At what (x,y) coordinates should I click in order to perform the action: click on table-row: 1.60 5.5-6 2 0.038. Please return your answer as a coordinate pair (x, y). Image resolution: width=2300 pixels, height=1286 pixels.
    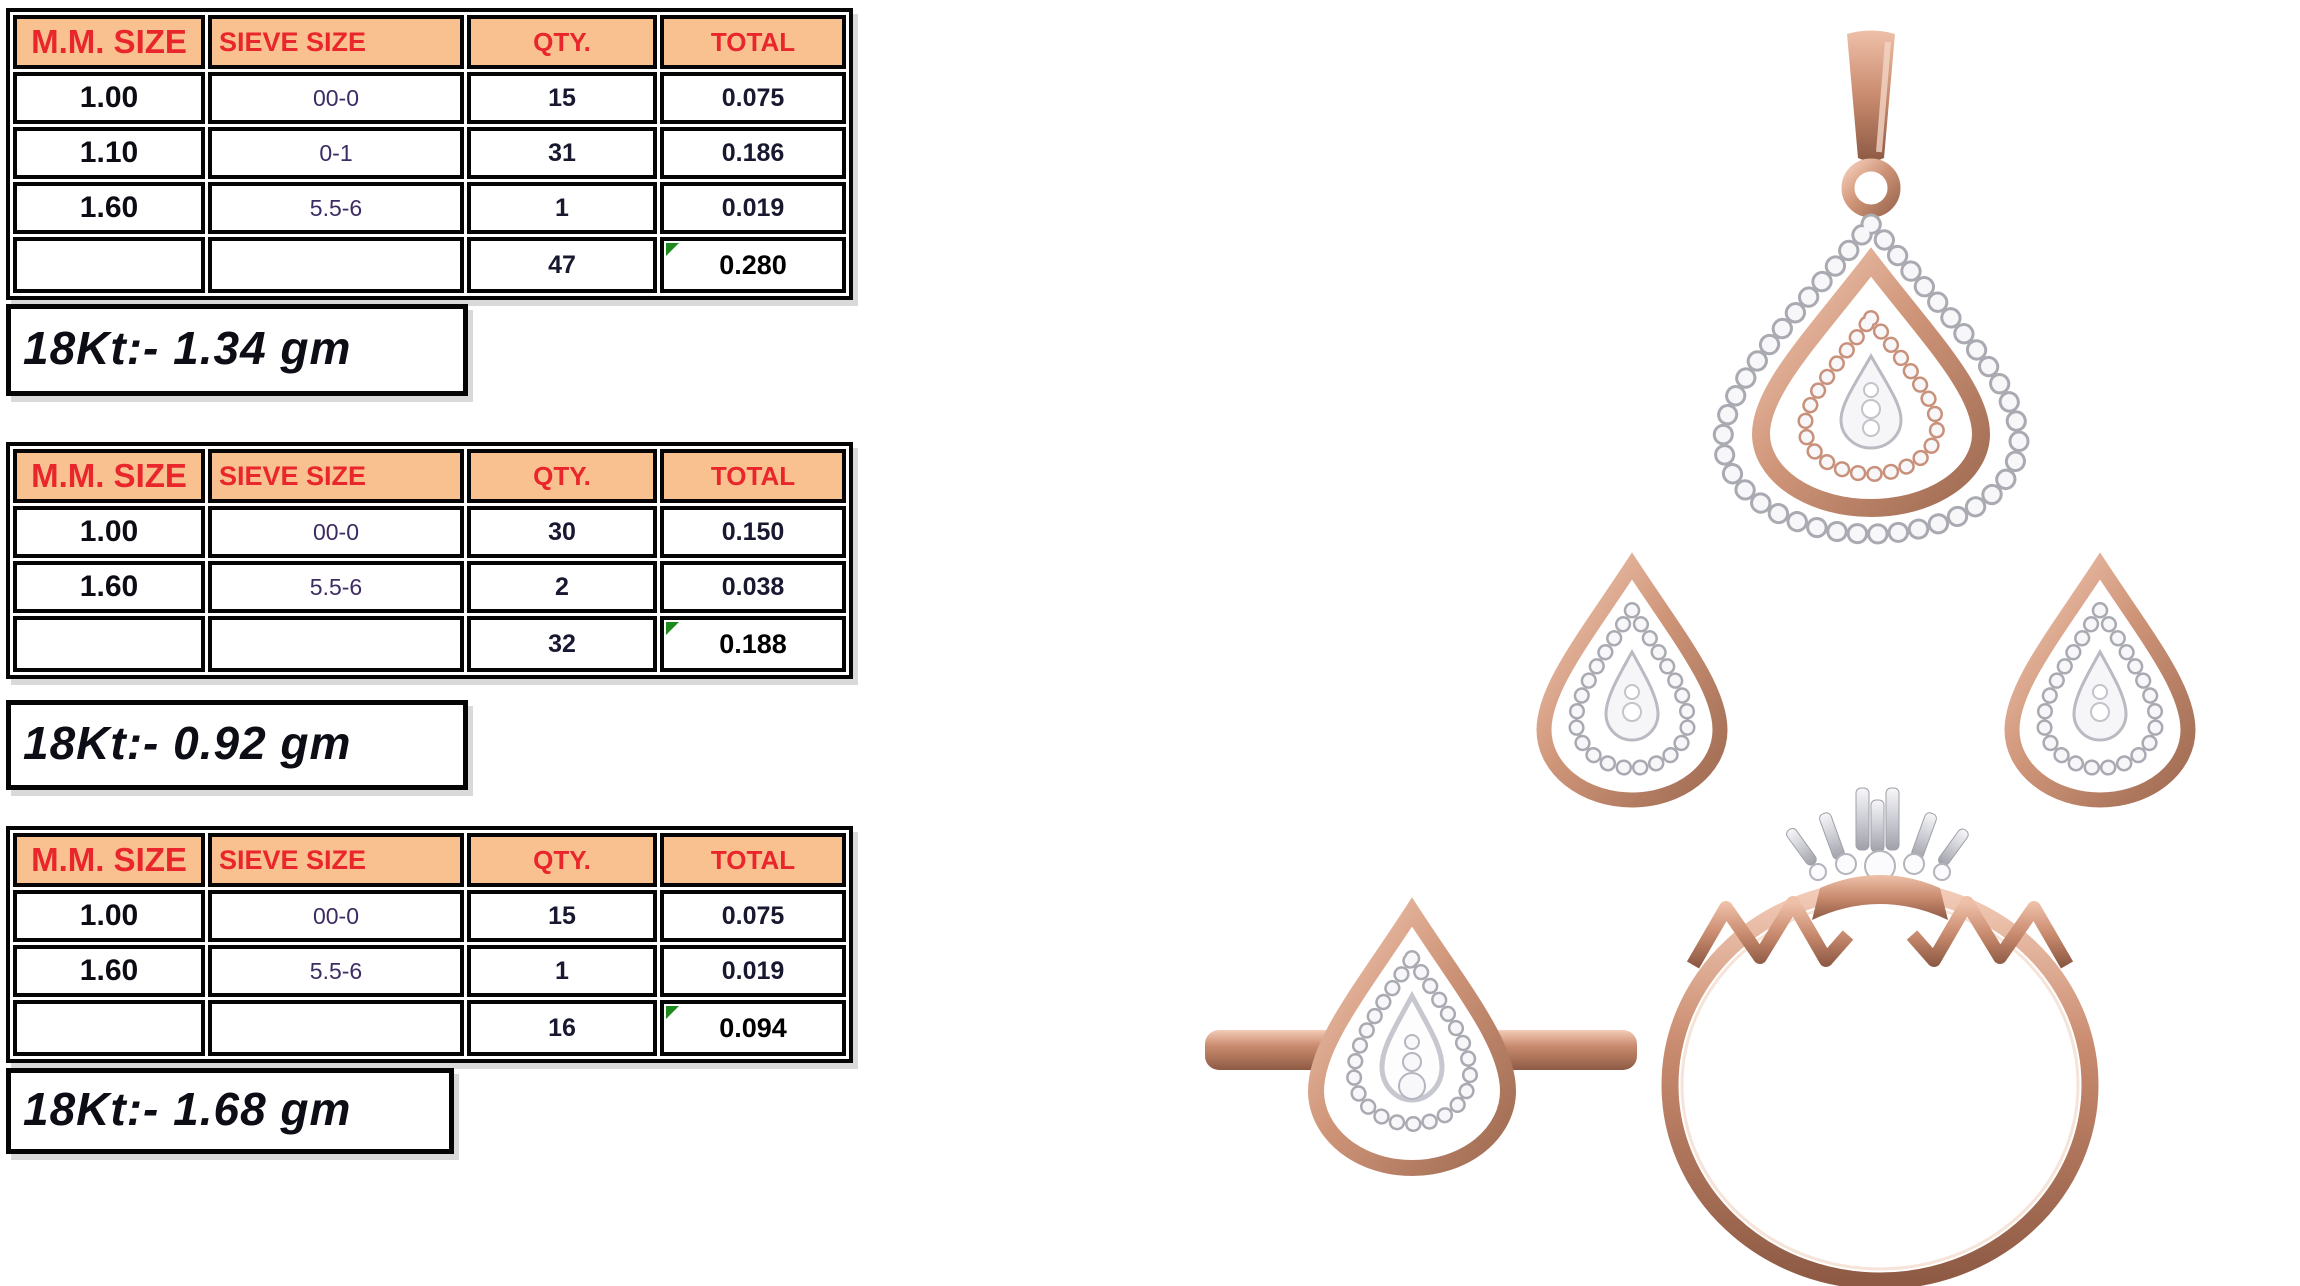
    Looking at the image, I should click on (429, 587).